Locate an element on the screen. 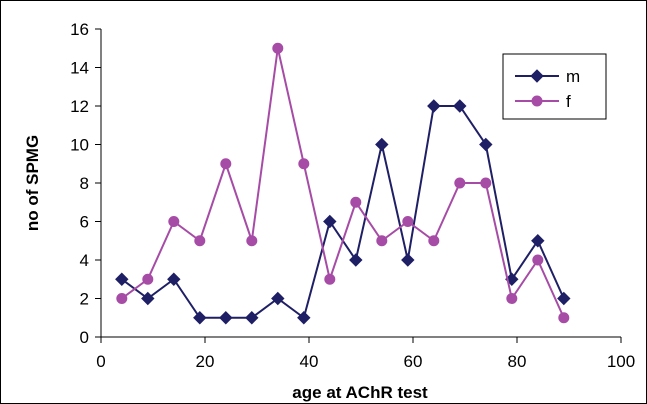 Image resolution: width=647 pixels, height=404 pixels. x-axis-title: age at AChR test is located at coordinates (360, 392).